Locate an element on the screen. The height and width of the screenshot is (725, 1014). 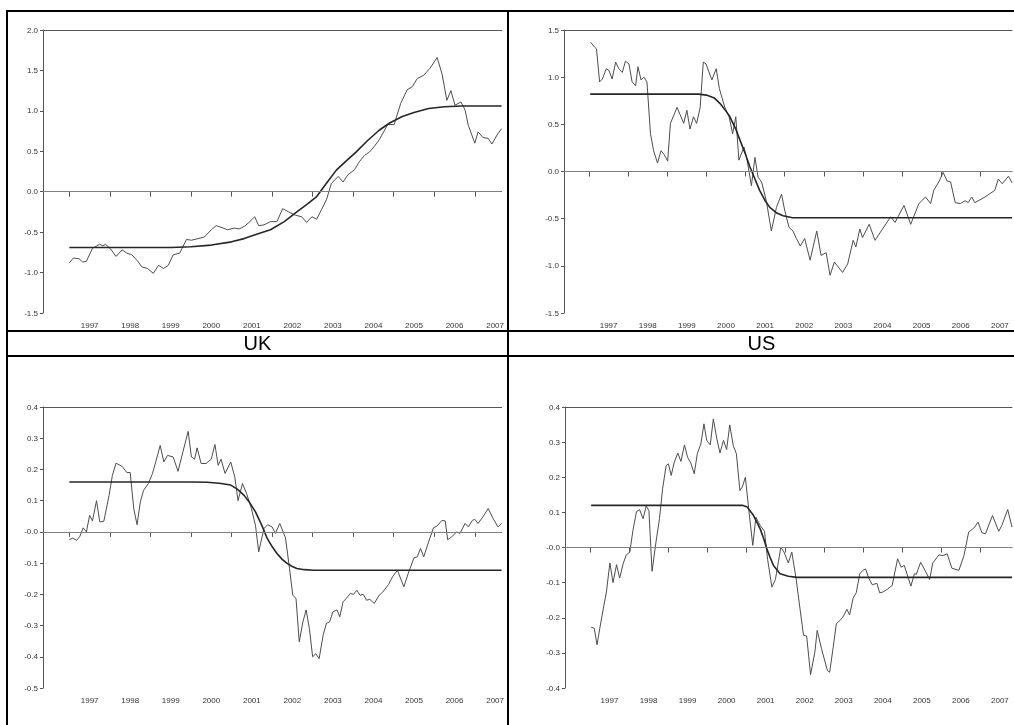
x-axis-title: US is located at coordinates (761, 342).